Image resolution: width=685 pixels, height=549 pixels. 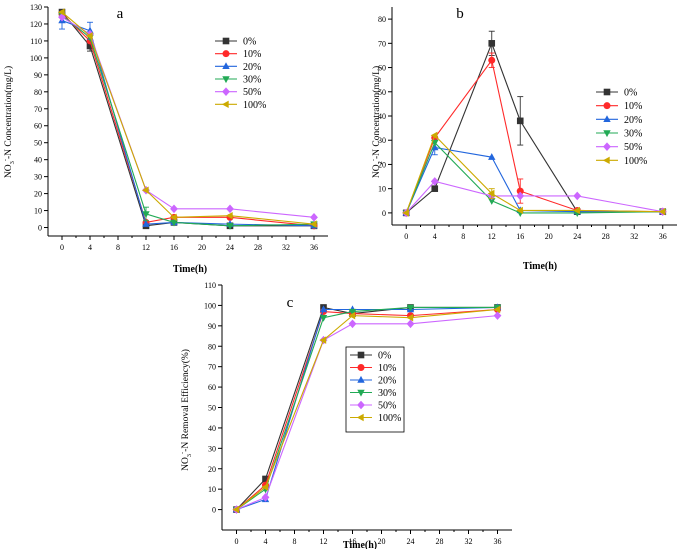 What do you see at coordinates (411, 541) in the screenshot?
I see `x-tick-label: 24` at bounding box center [411, 541].